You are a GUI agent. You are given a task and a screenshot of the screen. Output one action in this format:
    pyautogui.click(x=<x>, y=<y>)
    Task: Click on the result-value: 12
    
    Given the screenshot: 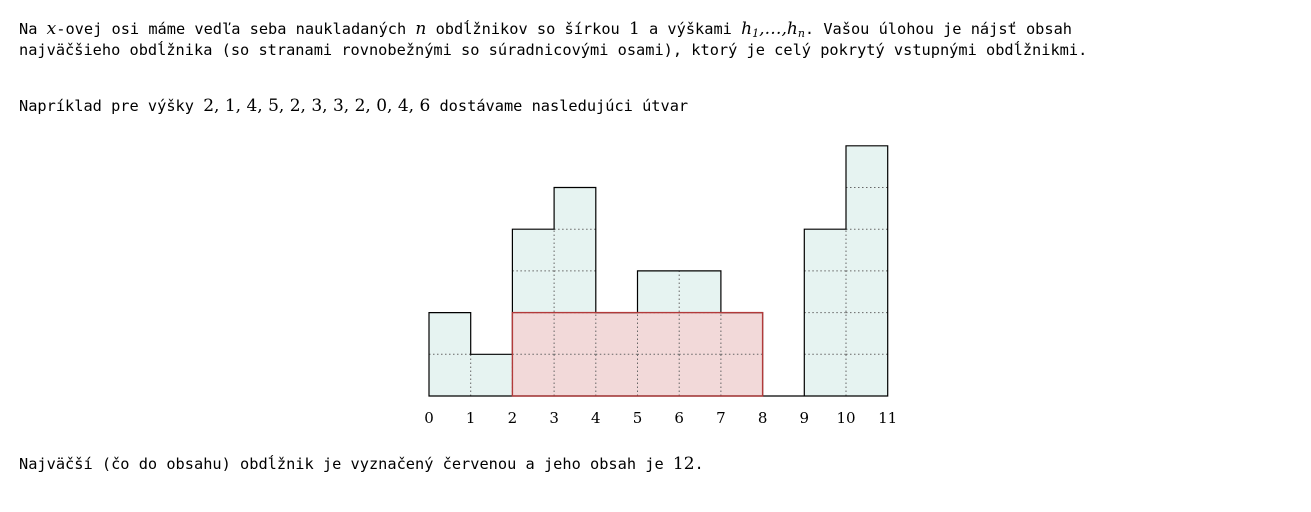 What is the action you would take?
    pyautogui.click(x=683, y=464)
    